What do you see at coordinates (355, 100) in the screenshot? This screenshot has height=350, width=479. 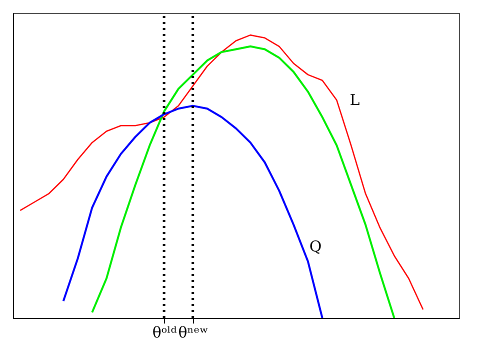 I see `series-label: L` at bounding box center [355, 100].